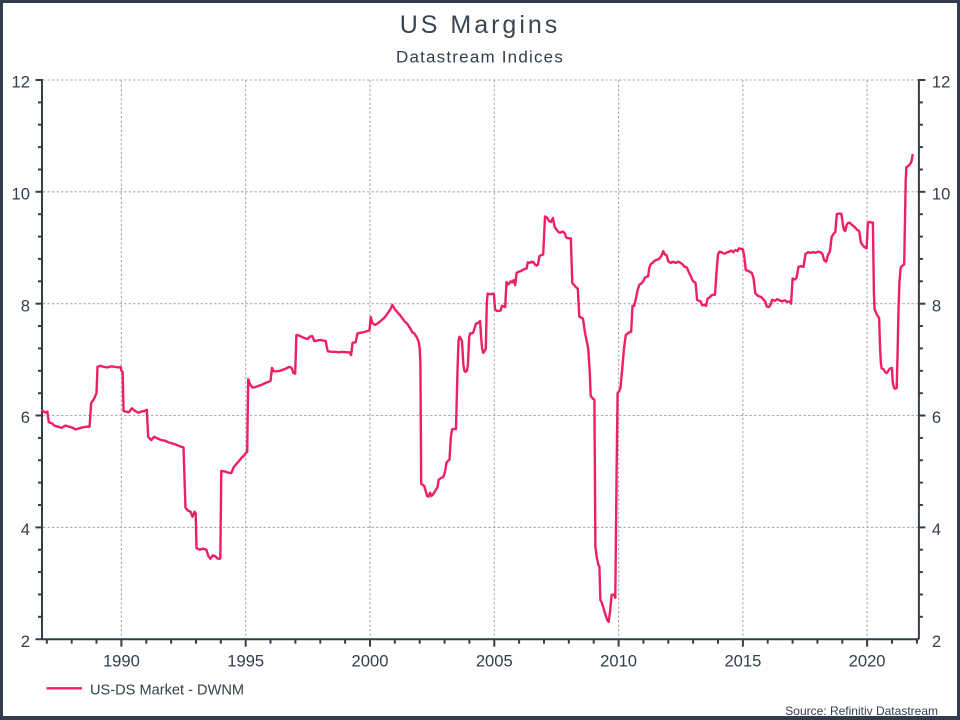 The image size is (960, 720). What do you see at coordinates (867, 661) in the screenshot?
I see `svg-text: 2020` at bounding box center [867, 661].